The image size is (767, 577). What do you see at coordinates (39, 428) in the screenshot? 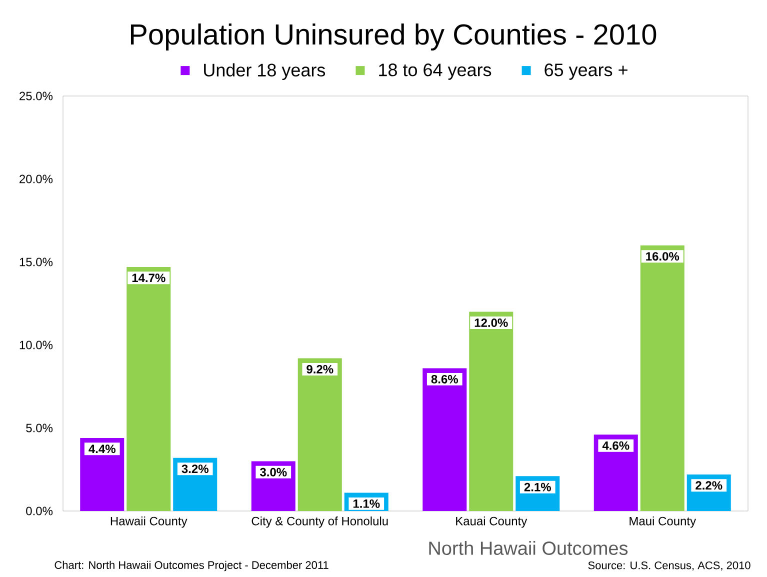
I see `y-tick-label: 5.0%` at bounding box center [39, 428].